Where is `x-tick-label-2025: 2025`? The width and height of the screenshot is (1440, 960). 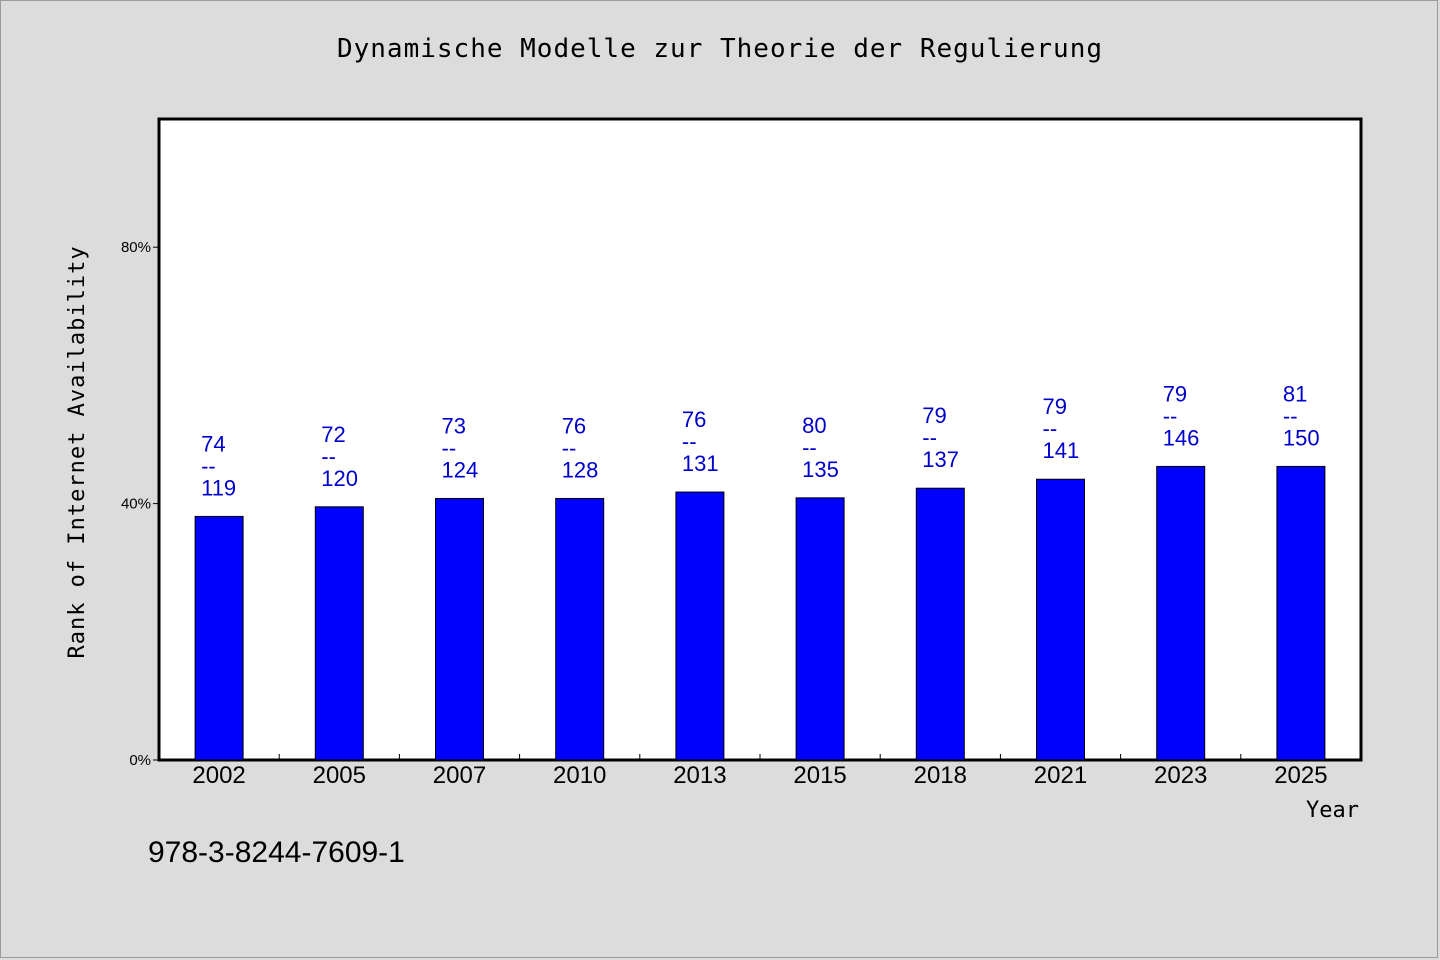 x-tick-label-2025: 2025 is located at coordinates (1300, 775).